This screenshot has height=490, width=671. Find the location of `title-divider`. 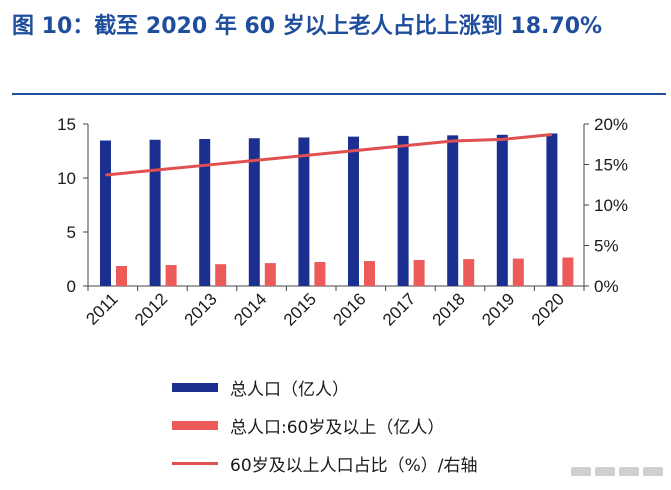

title-divider is located at coordinates (339, 94).